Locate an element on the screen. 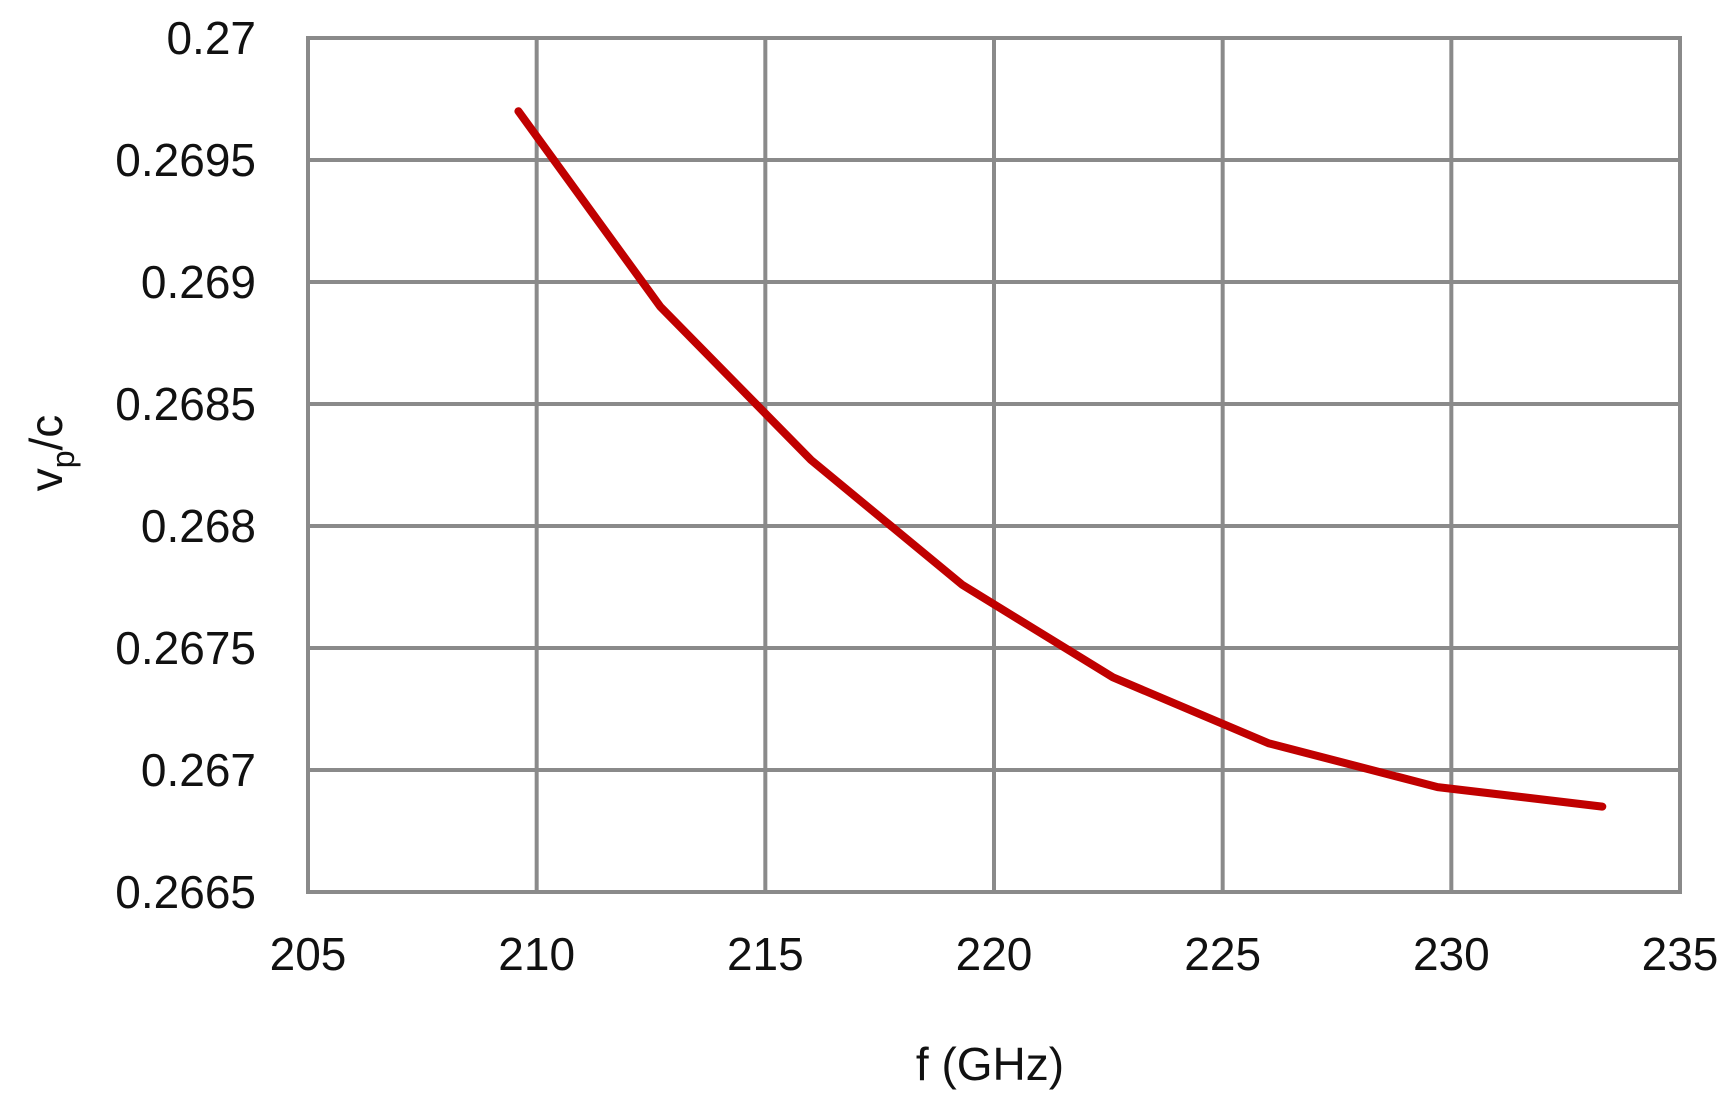 This screenshot has width=1724, height=1102. x-tick-label: 210 is located at coordinates (536, 954).